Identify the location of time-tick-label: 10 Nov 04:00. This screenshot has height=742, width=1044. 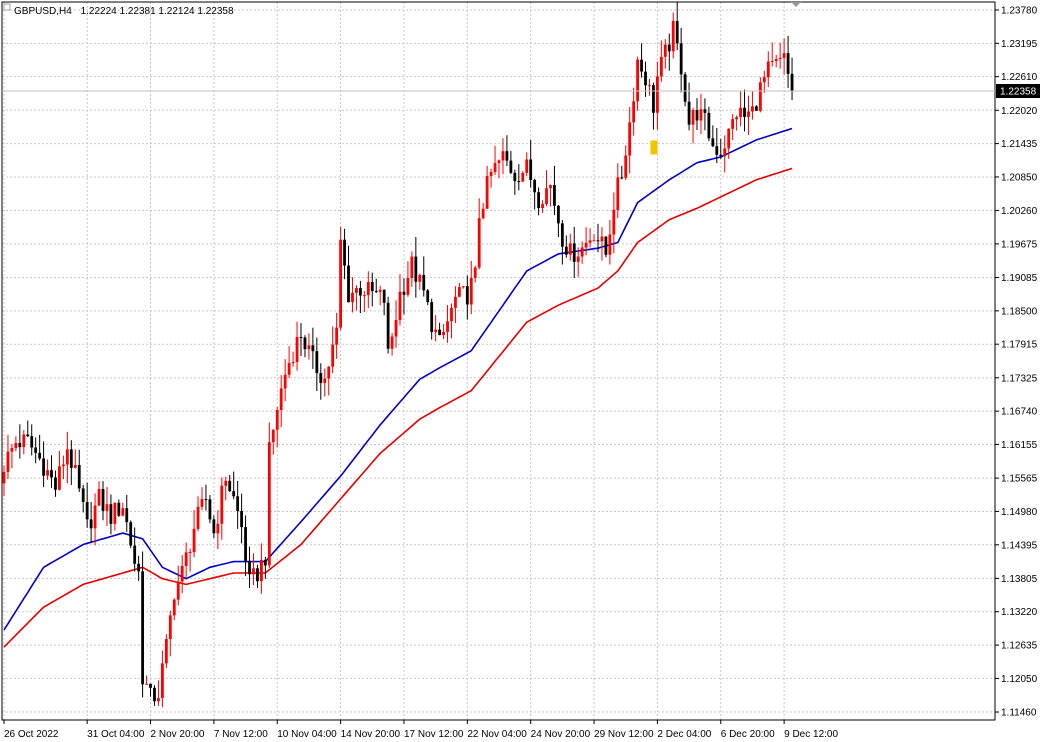
(307, 734).